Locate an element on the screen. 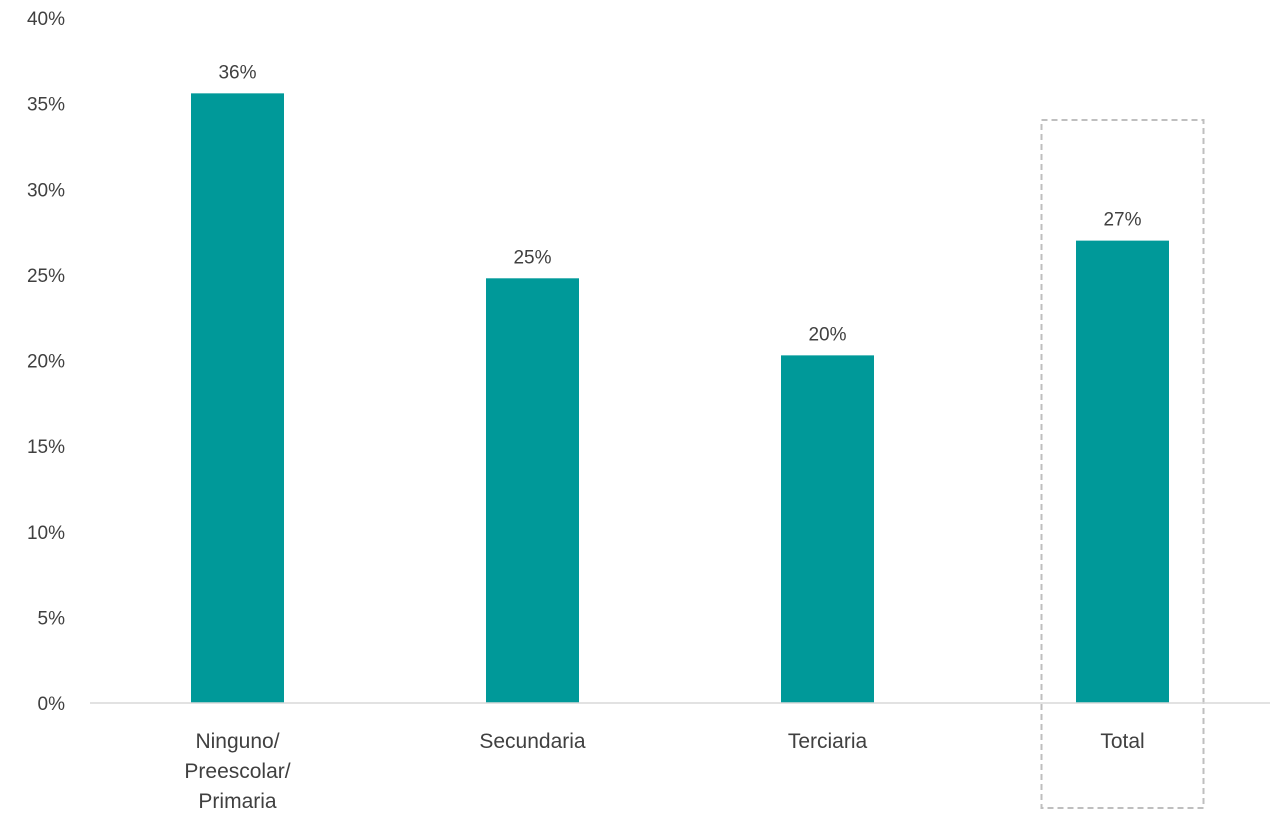 Image resolution: width=1281 pixels, height=816 pixels. x-category-label-line: Preescolar/ is located at coordinates (237, 771).